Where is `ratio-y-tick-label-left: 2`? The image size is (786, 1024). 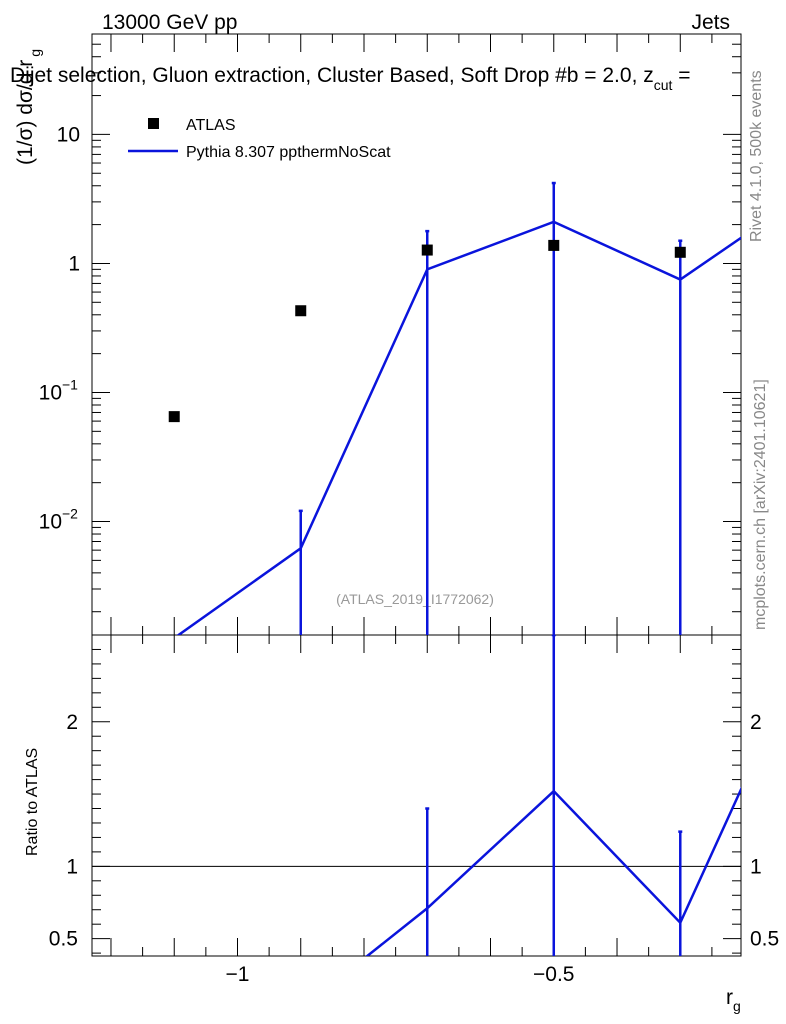 ratio-y-tick-label-left: 2 is located at coordinates (72, 722).